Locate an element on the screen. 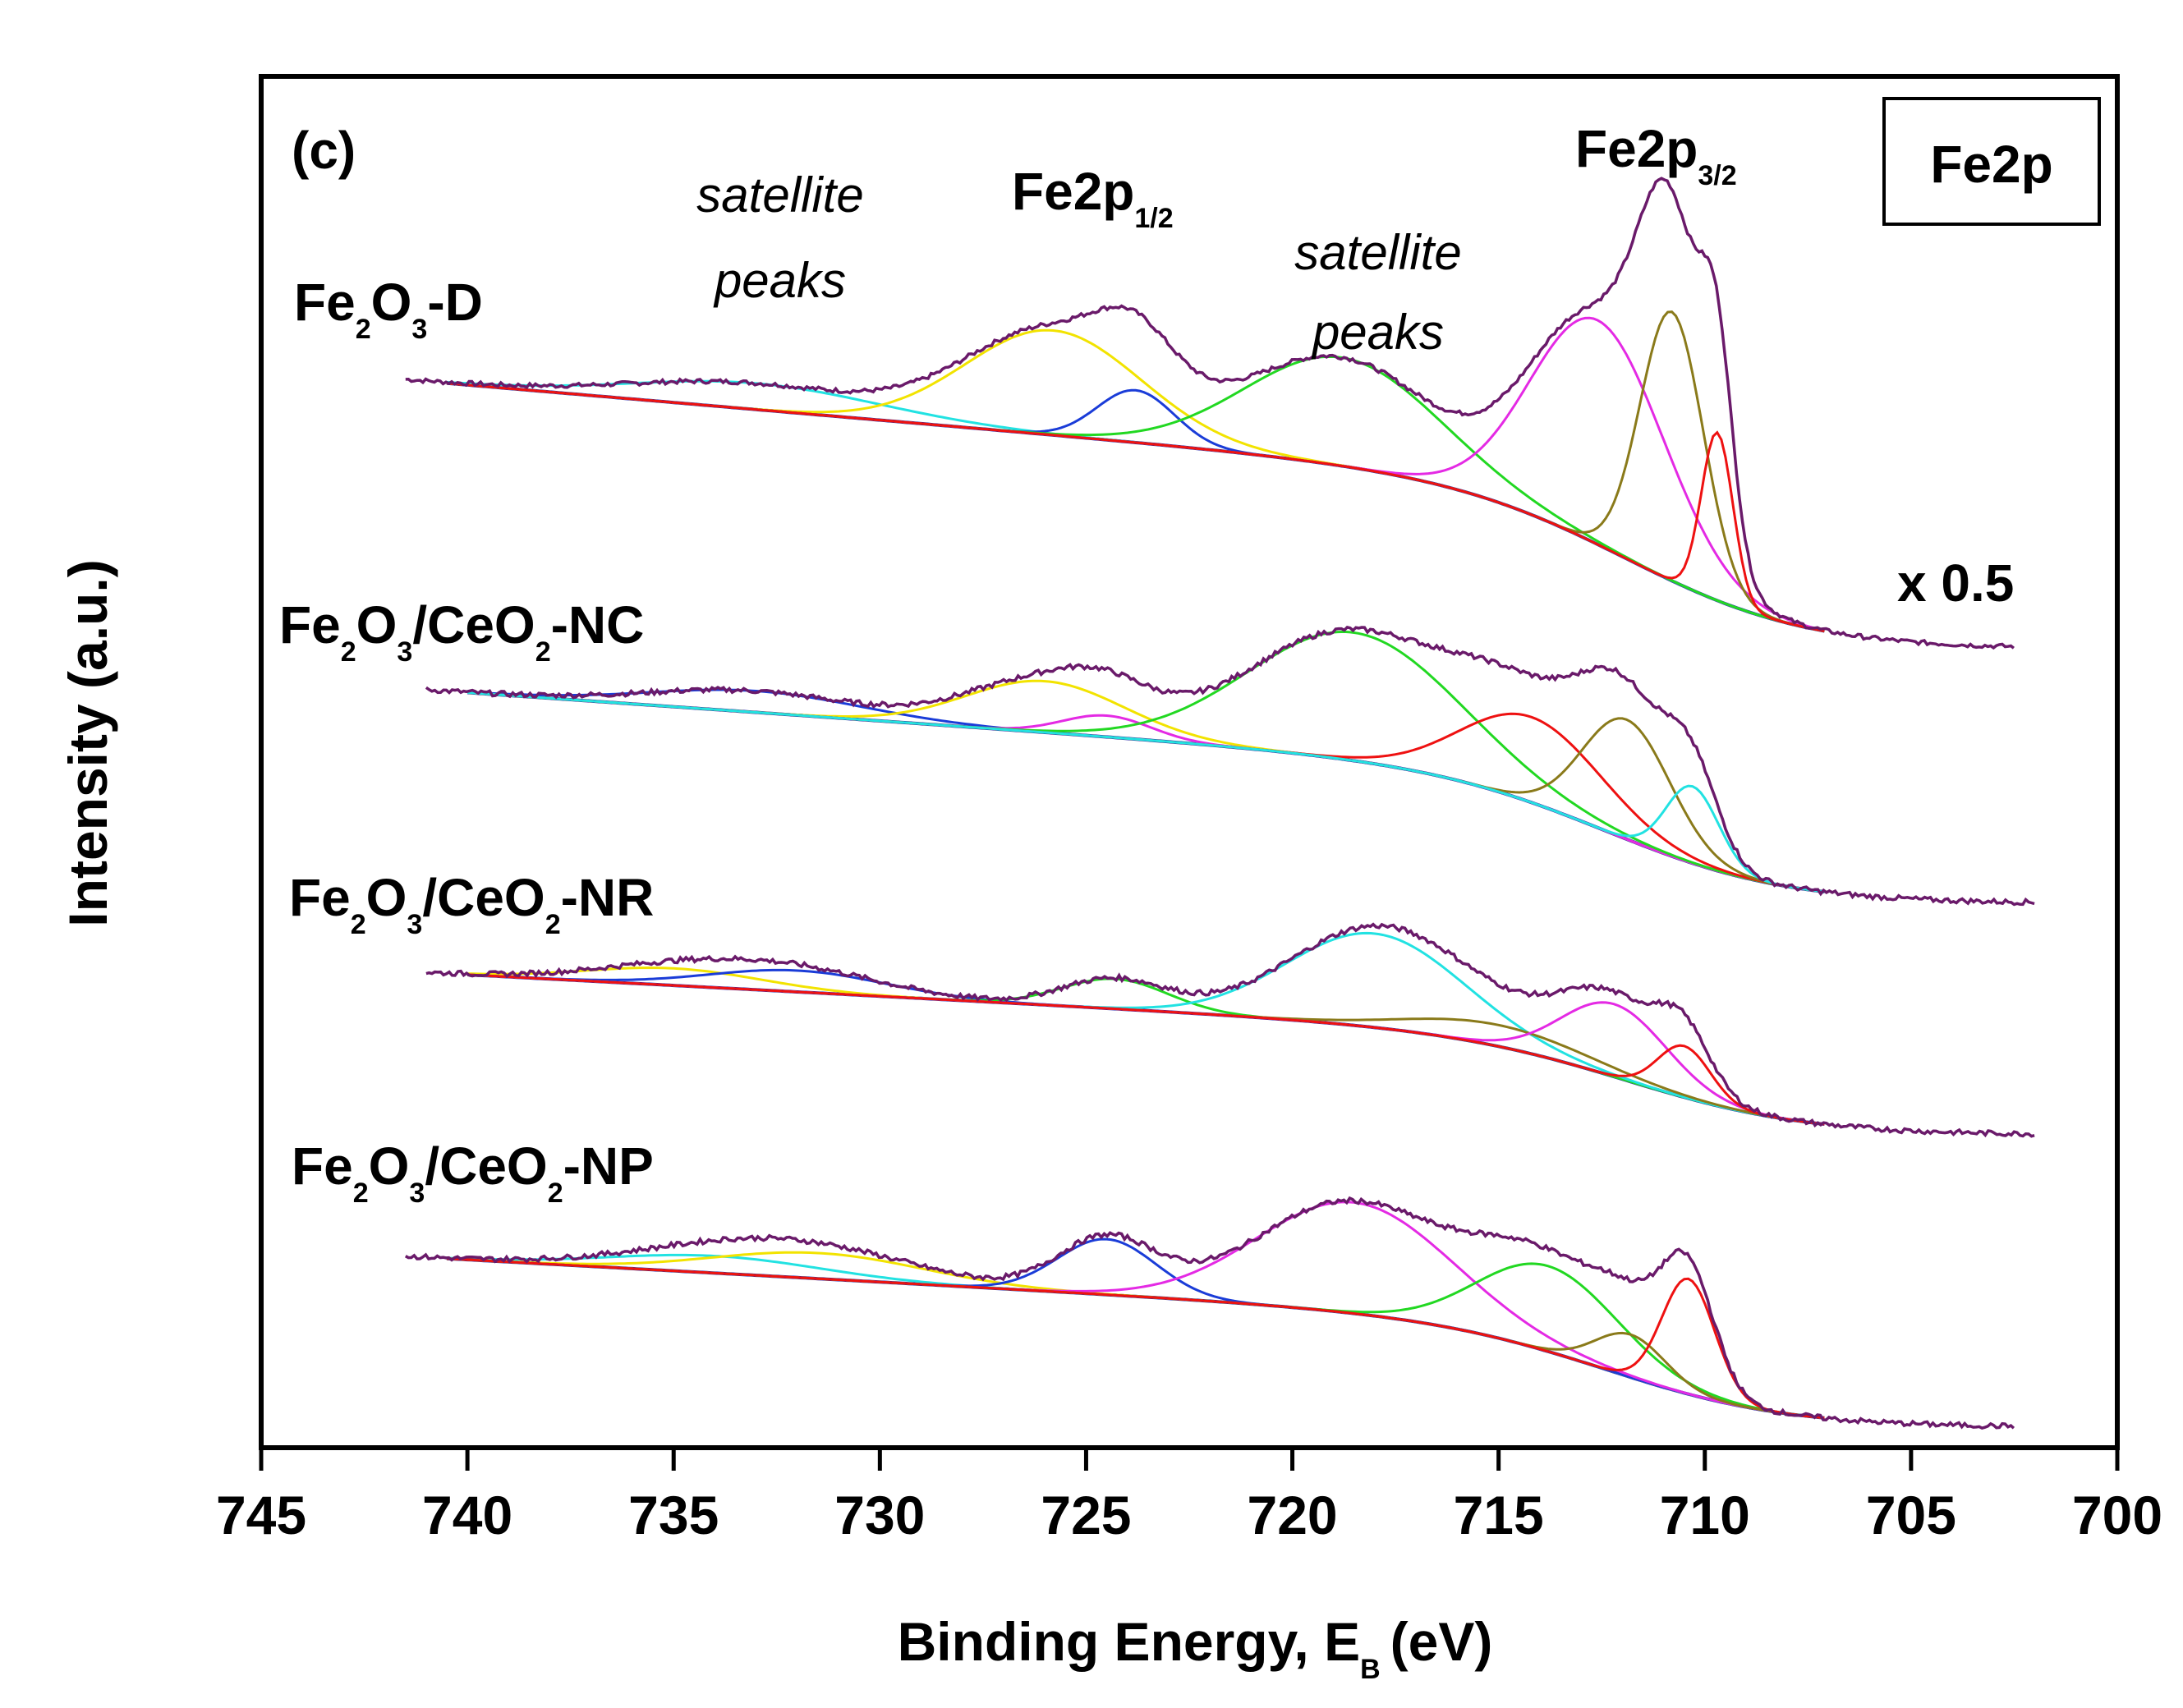 The height and width of the screenshot is (1708, 2183). x-tick-label: 720 is located at coordinates (1292, 1515).